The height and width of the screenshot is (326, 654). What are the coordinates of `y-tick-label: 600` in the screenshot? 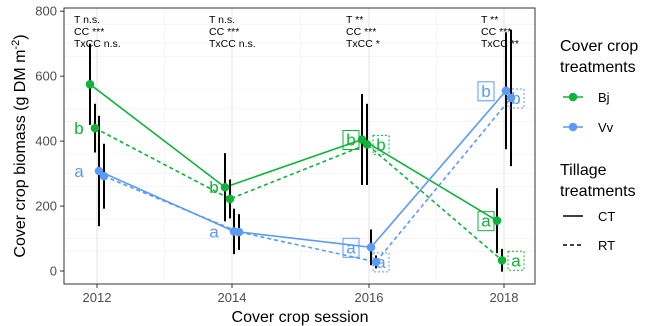 It's located at (46, 76).